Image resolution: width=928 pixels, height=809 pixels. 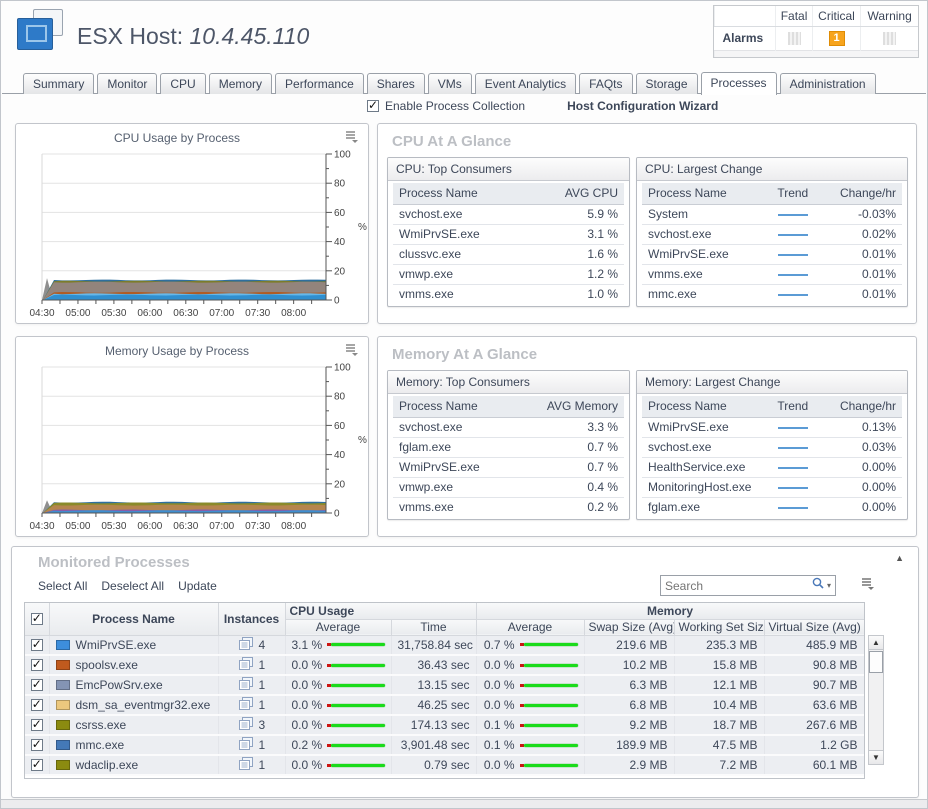 I want to click on glance-col-trend: Trend, so click(x=793, y=194).